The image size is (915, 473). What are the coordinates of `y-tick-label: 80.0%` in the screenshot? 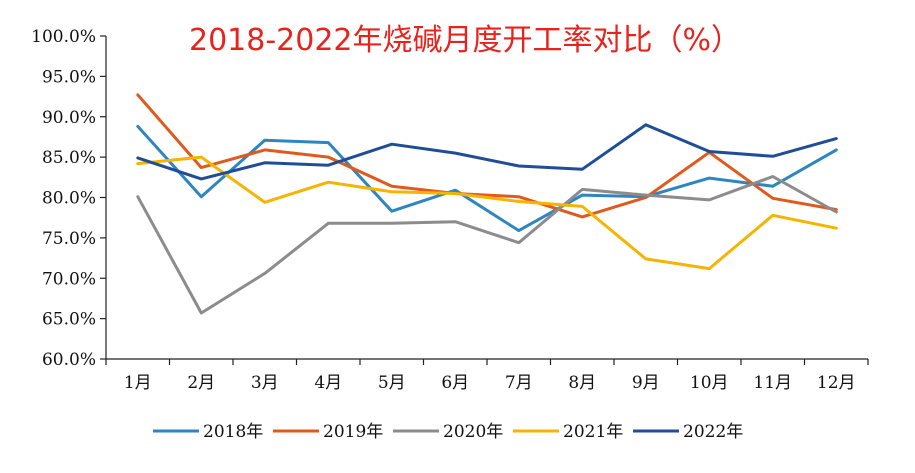 It's located at (69, 199).